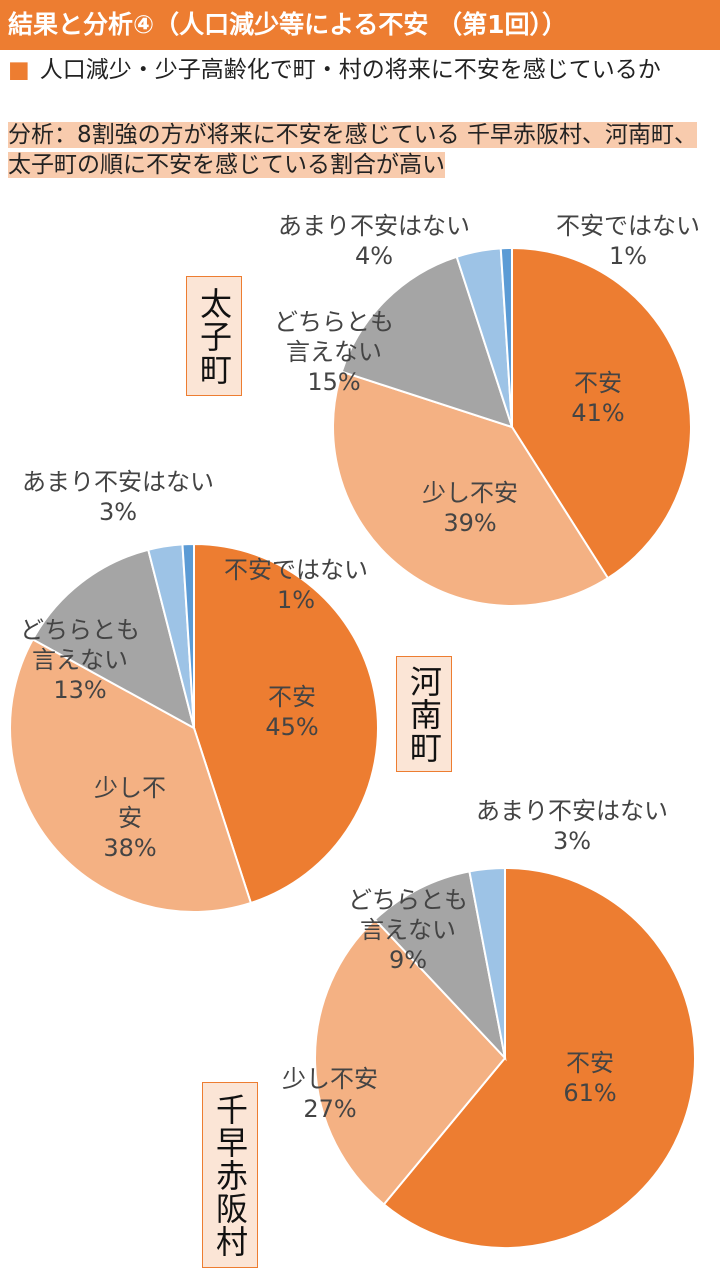 The height and width of the screenshot is (1280, 720). What do you see at coordinates (424, 714) in the screenshot?
I see `town-label-kanan: 河南町` at bounding box center [424, 714].